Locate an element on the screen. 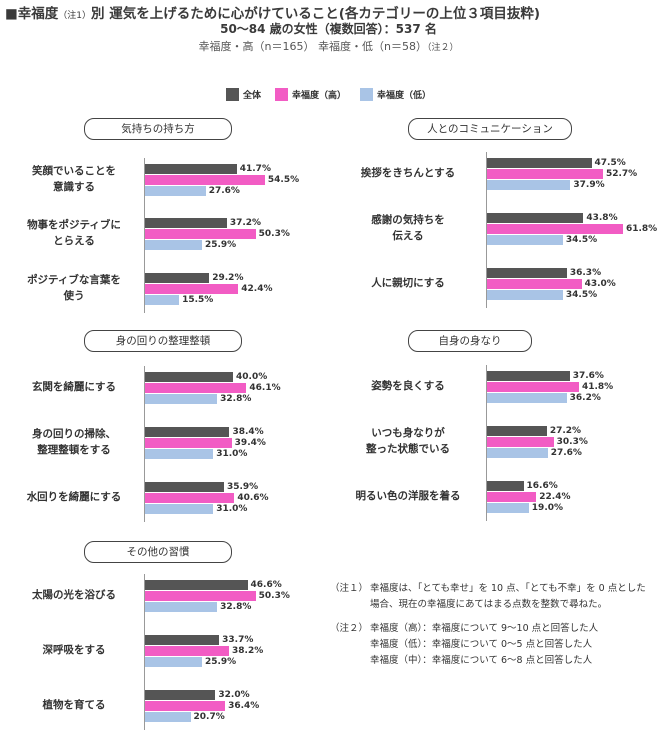 The width and height of the screenshot is (657, 745). panel-title: その他の習慣 is located at coordinates (158, 552).